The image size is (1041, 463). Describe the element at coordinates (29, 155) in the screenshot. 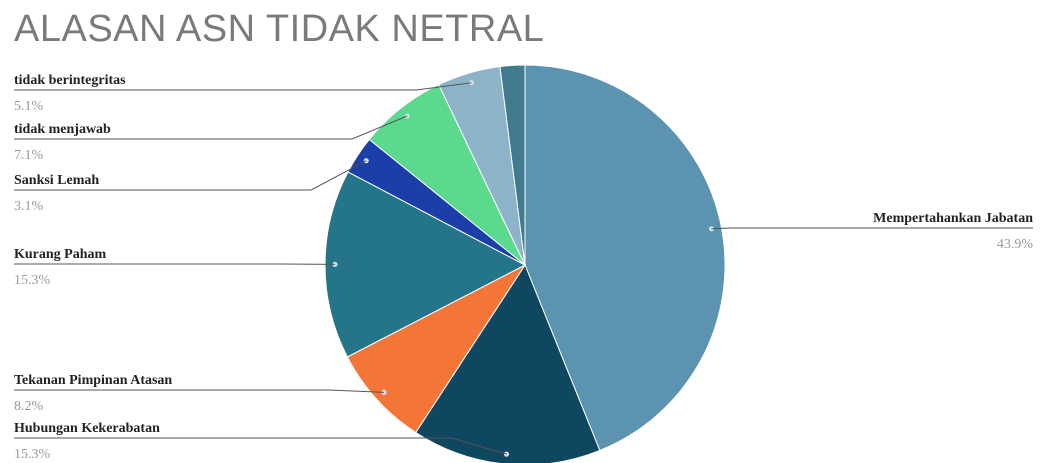

I see `slice-percent: 7.1%` at that location.